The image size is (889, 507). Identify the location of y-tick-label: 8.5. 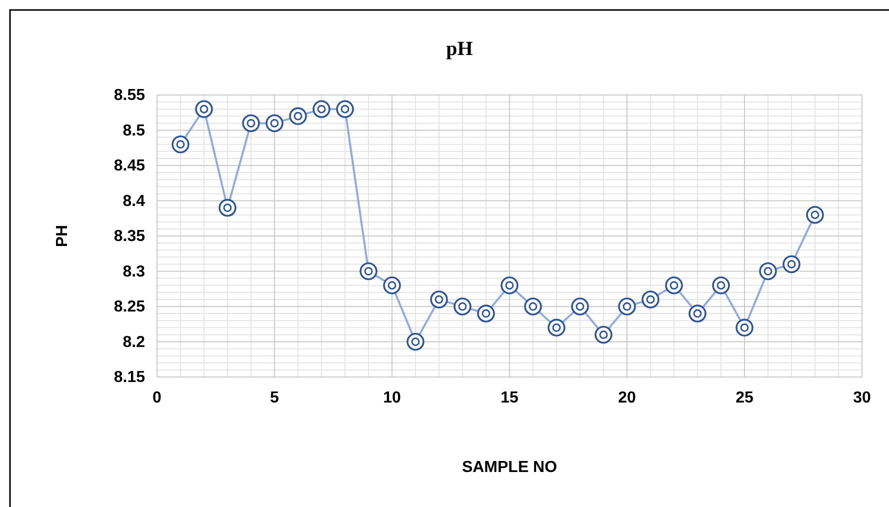
(134, 131).